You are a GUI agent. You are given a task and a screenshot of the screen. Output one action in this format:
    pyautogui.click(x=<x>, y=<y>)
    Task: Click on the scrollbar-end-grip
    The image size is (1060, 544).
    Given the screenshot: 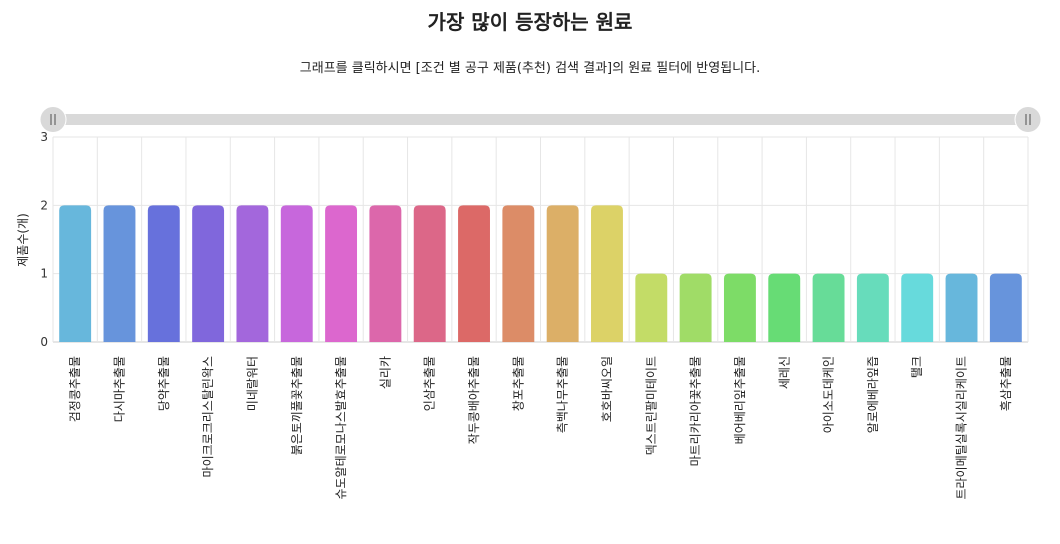 What is the action you would take?
    pyautogui.click(x=1028, y=119)
    